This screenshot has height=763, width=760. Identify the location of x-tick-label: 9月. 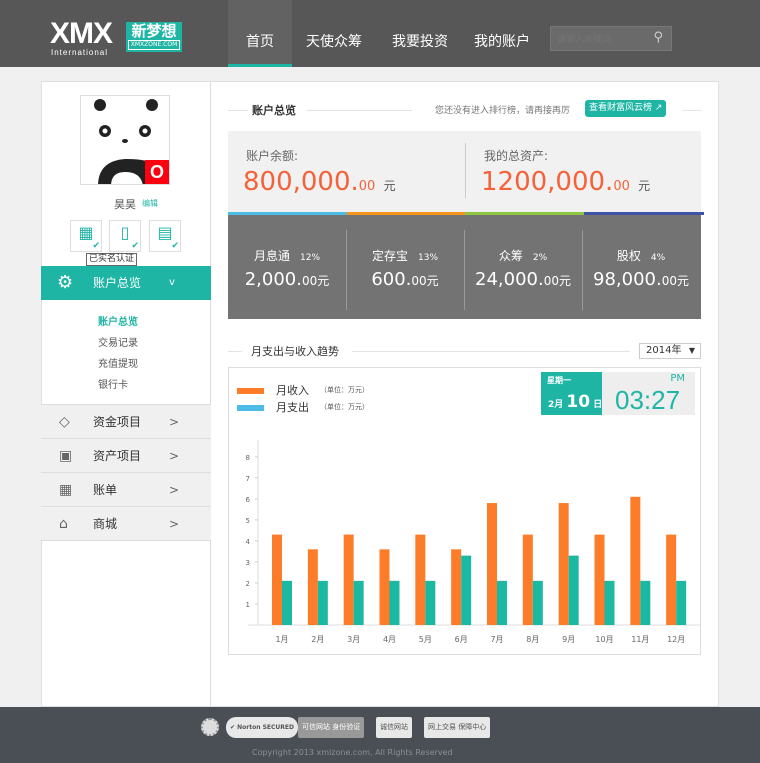
(568, 639).